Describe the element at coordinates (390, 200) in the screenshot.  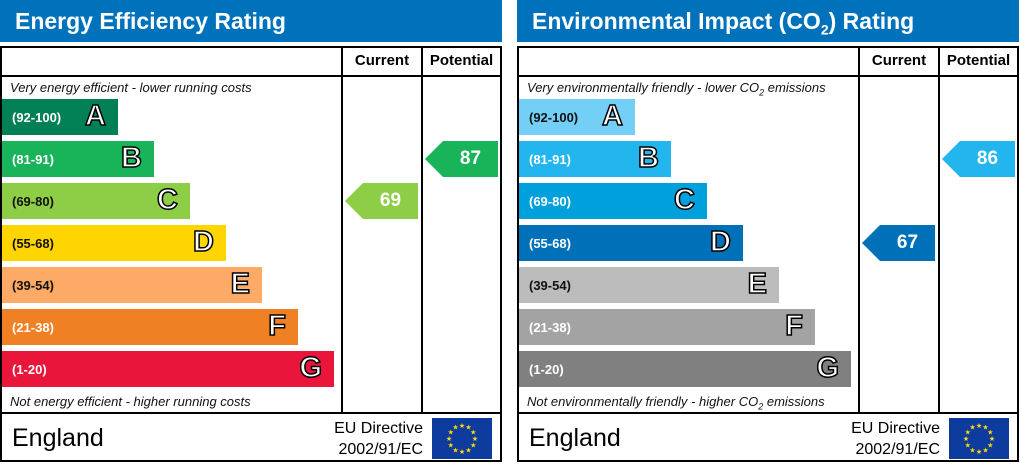
I see `current-rating-value: 69` at that location.